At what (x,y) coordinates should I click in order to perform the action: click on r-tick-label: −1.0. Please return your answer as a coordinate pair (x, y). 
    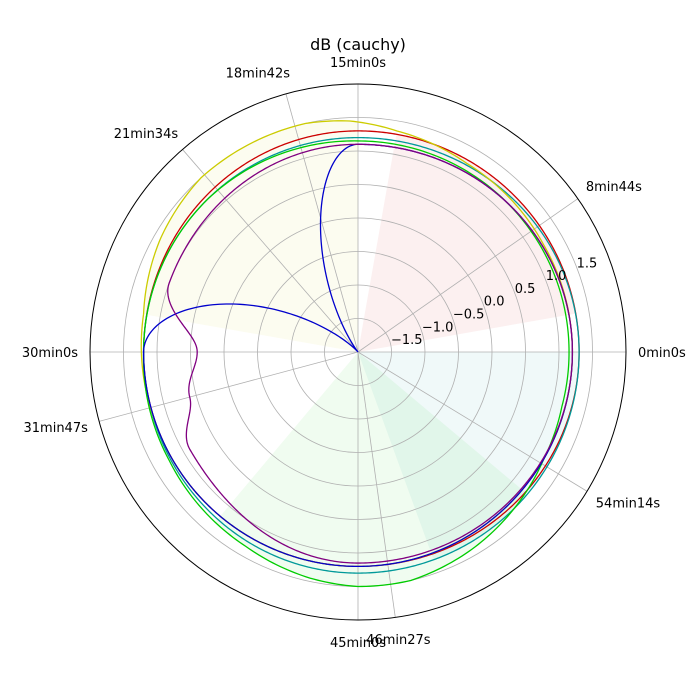
    Looking at the image, I should click on (438, 327).